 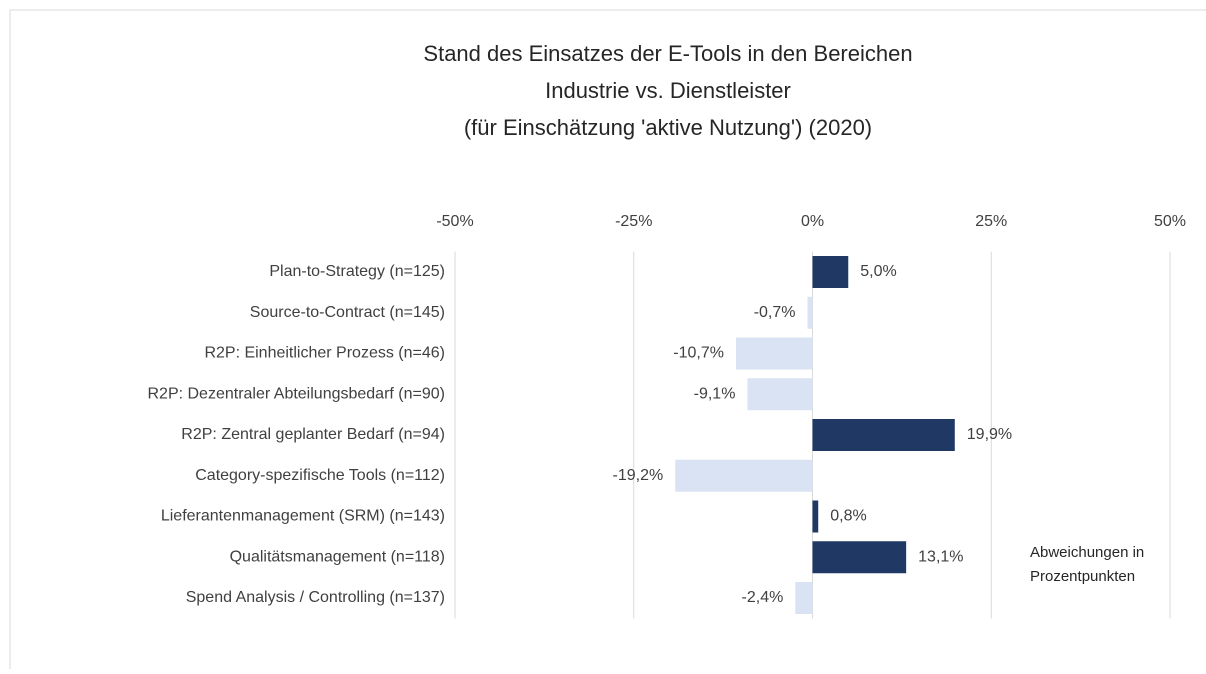 I want to click on data-label: -0,7%, so click(x=775, y=312).